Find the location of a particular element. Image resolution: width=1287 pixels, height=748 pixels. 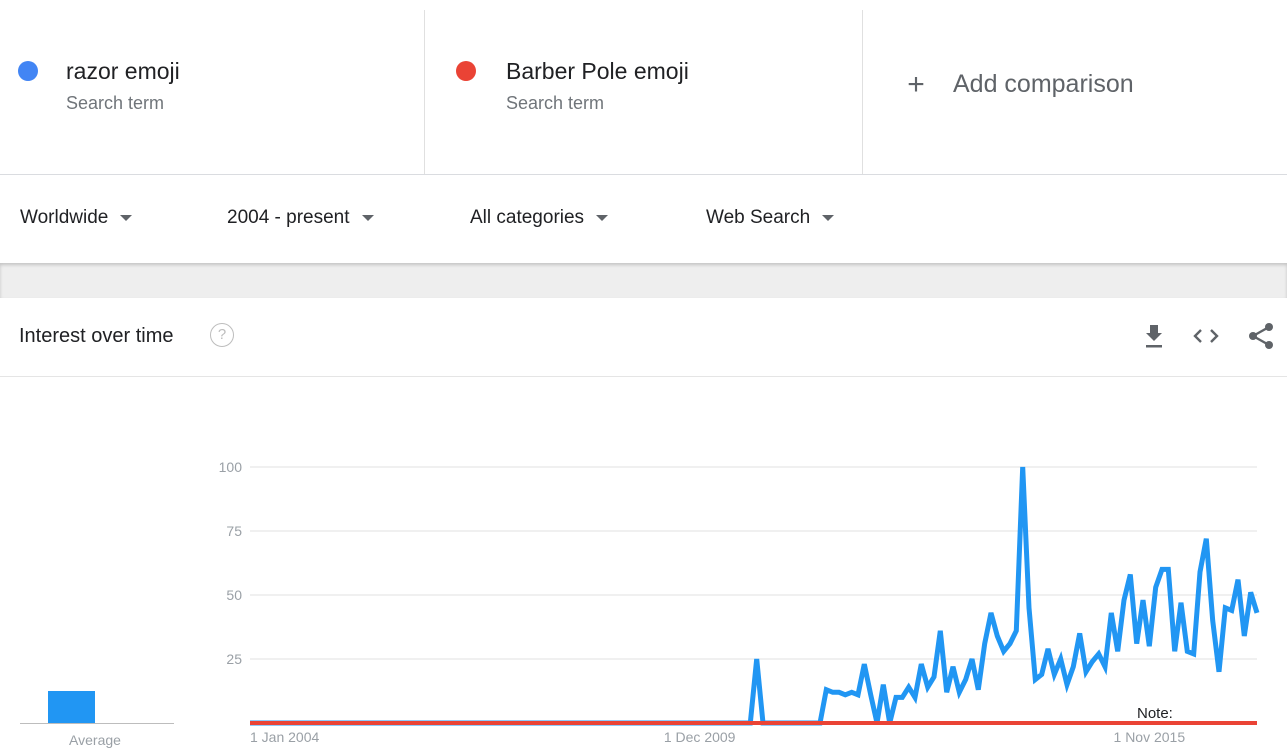

share-icon is located at coordinates (1261, 336).